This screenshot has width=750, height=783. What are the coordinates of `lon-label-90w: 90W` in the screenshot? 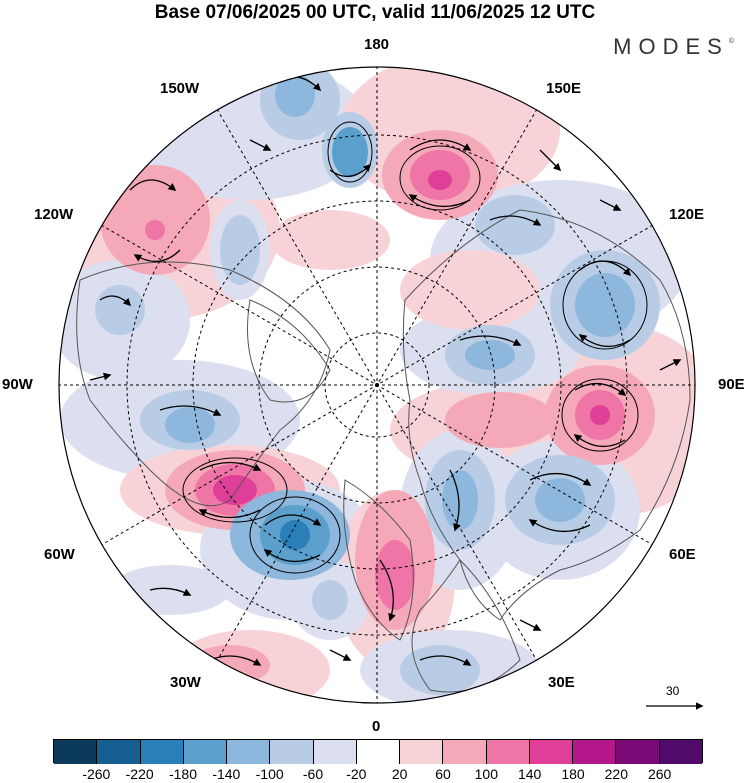 It's located at (17, 384).